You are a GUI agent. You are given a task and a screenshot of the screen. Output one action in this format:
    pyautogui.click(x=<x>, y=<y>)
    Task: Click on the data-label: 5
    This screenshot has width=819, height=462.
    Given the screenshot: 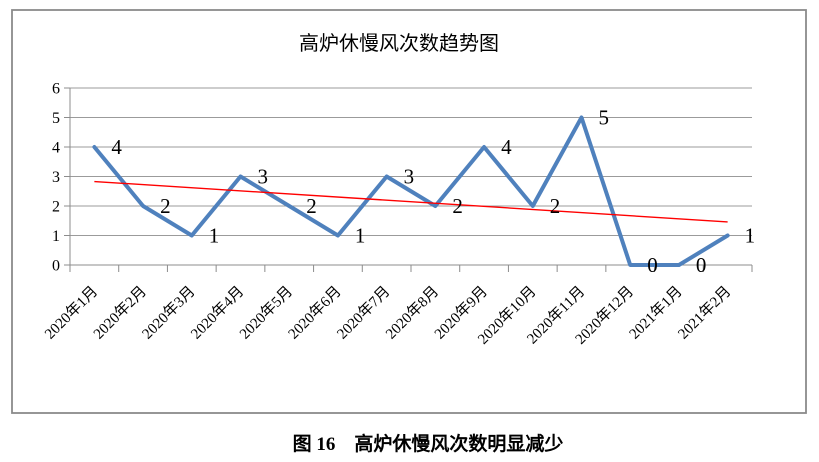 What is the action you would take?
    pyautogui.click(x=604, y=118)
    